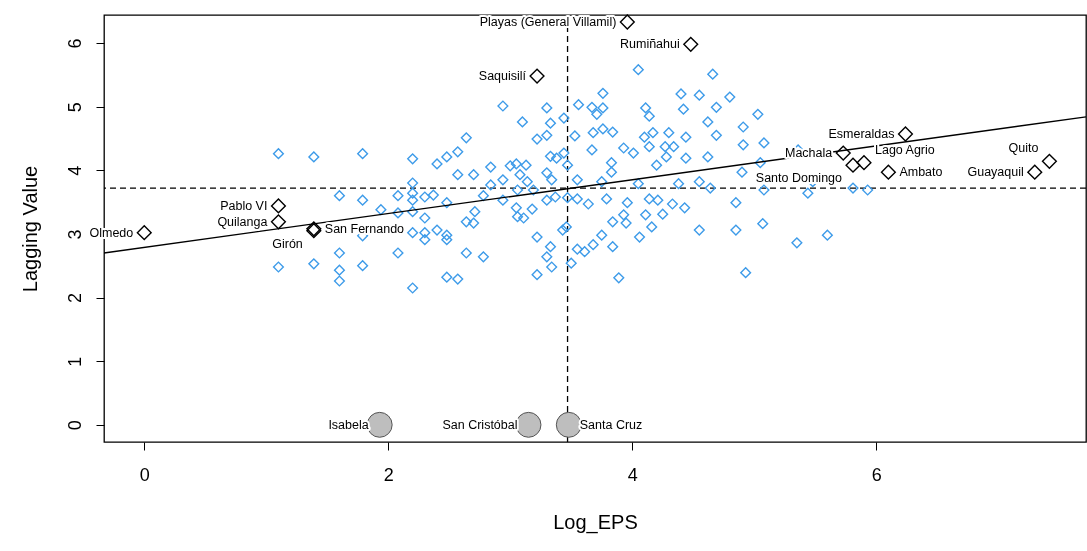 This screenshot has height=551, width=1087. What do you see at coordinates (876, 474) in the screenshot?
I see `x-tick-label: 6` at bounding box center [876, 474].